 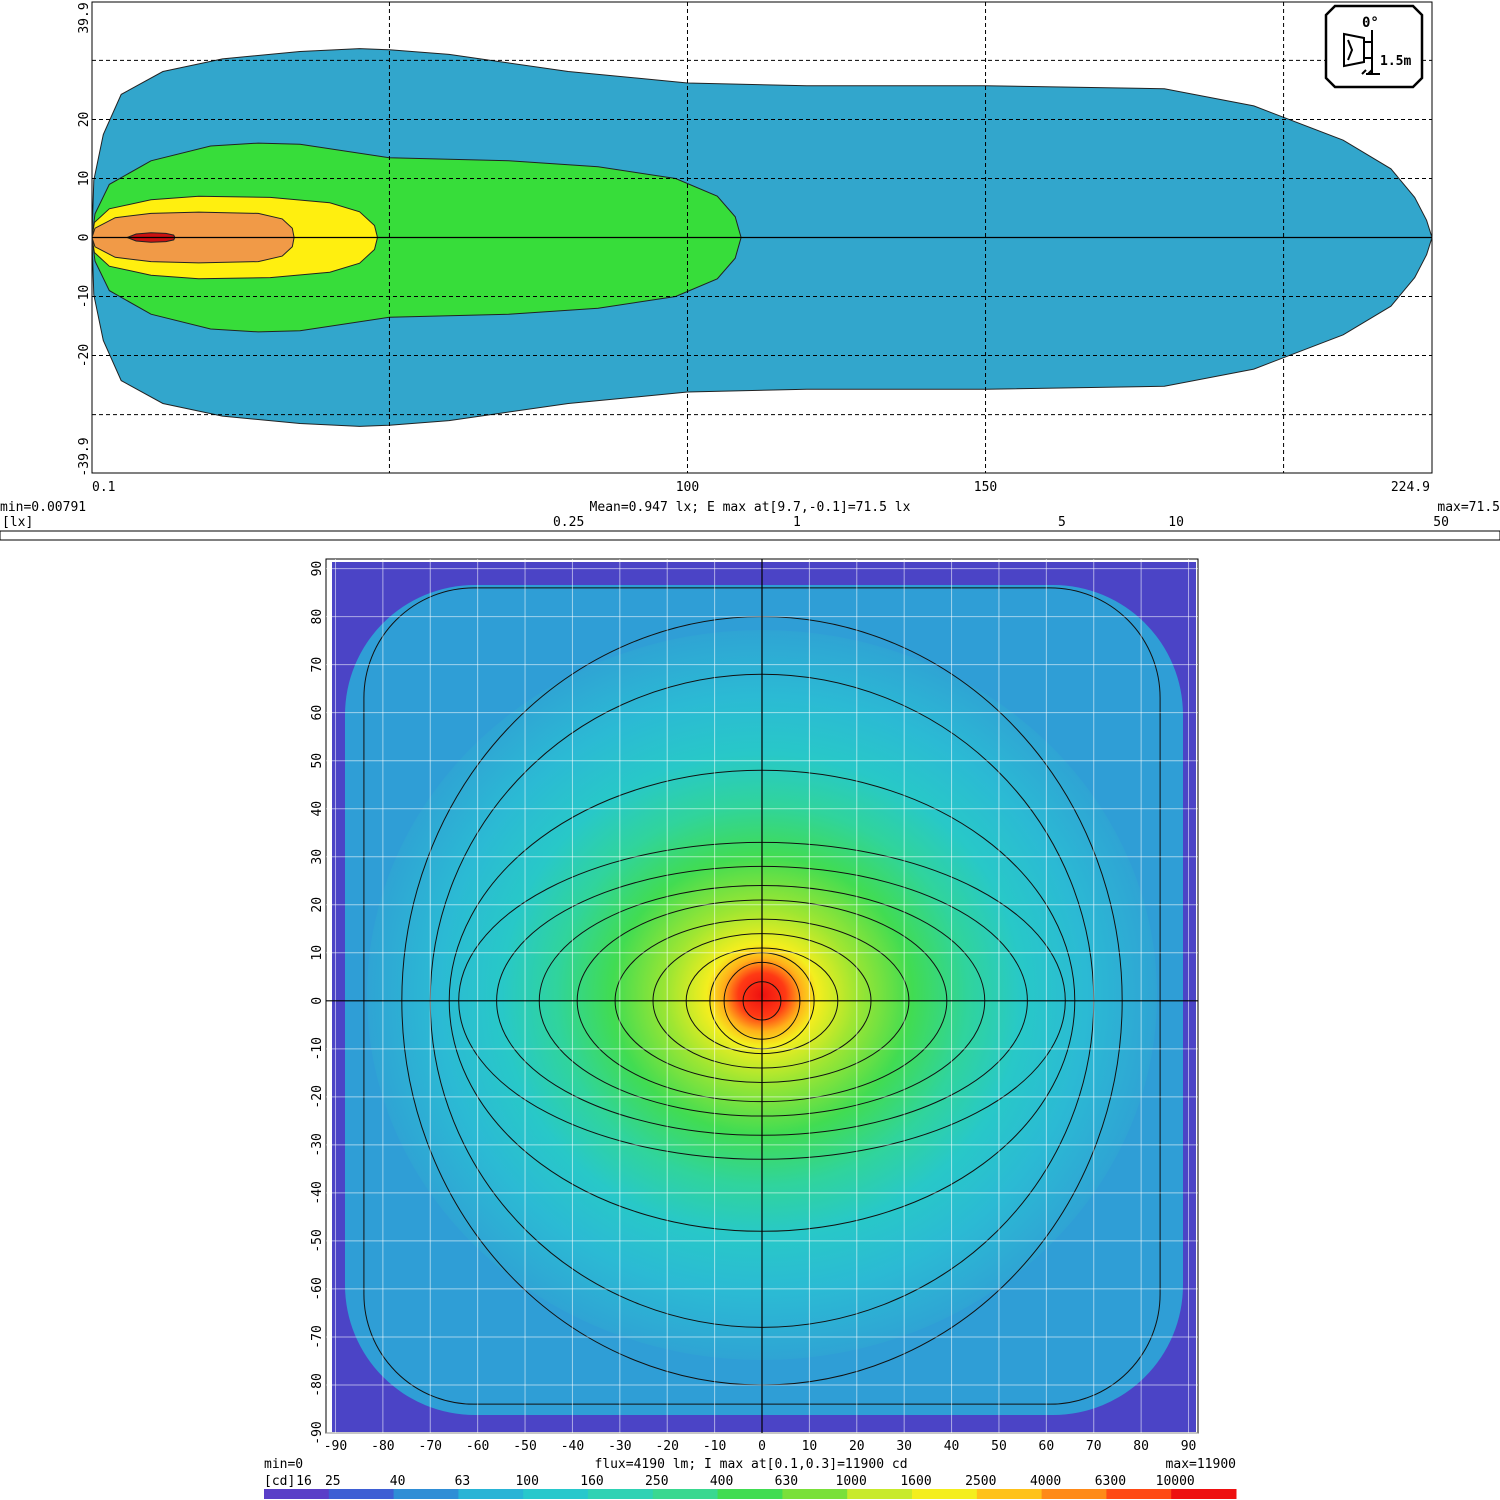 What do you see at coordinates (317, 1240) in the screenshot?
I see `y-tick-label: -50` at bounding box center [317, 1240].